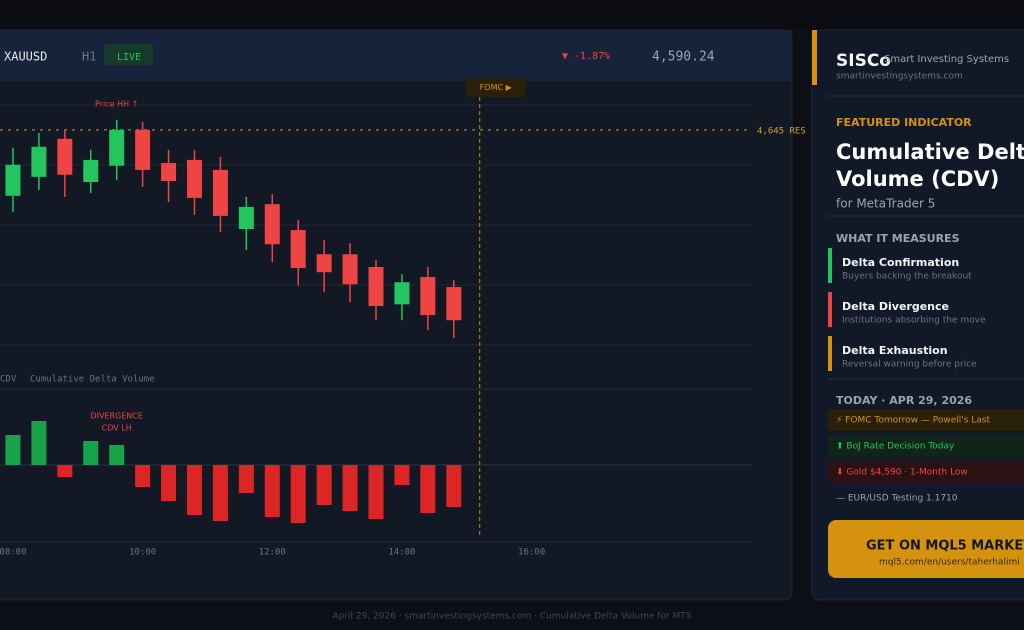 The height and width of the screenshot is (630, 1024). Describe the element at coordinates (930, 152) in the screenshot. I see `title: Cumulative Delta` at that location.